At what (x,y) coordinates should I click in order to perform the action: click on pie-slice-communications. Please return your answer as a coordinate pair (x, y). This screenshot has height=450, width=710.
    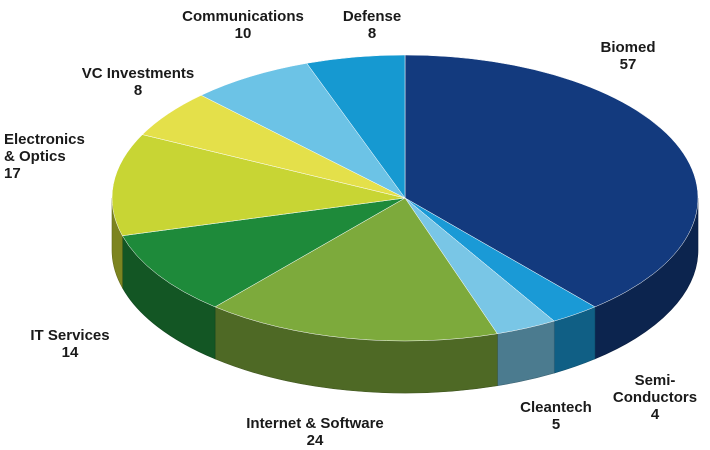
    Looking at the image, I should click on (303, 131).